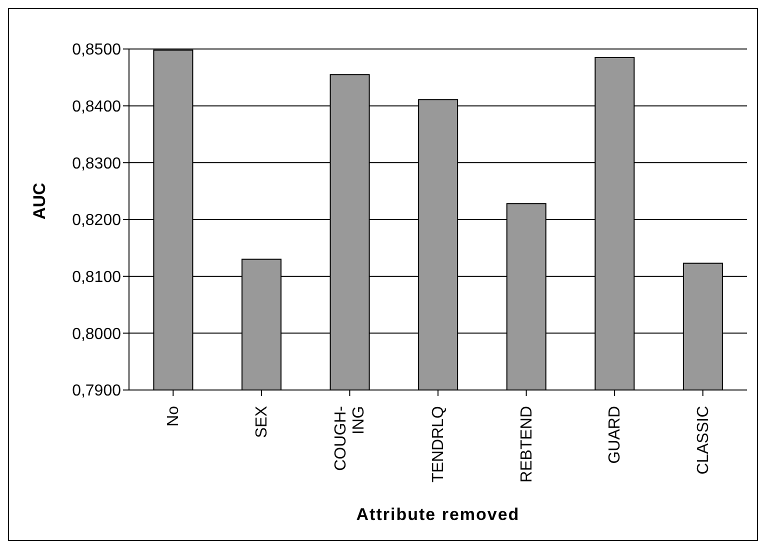 The width and height of the screenshot is (766, 549). I want to click on x-tick-label: GUARD, so click(615, 435).